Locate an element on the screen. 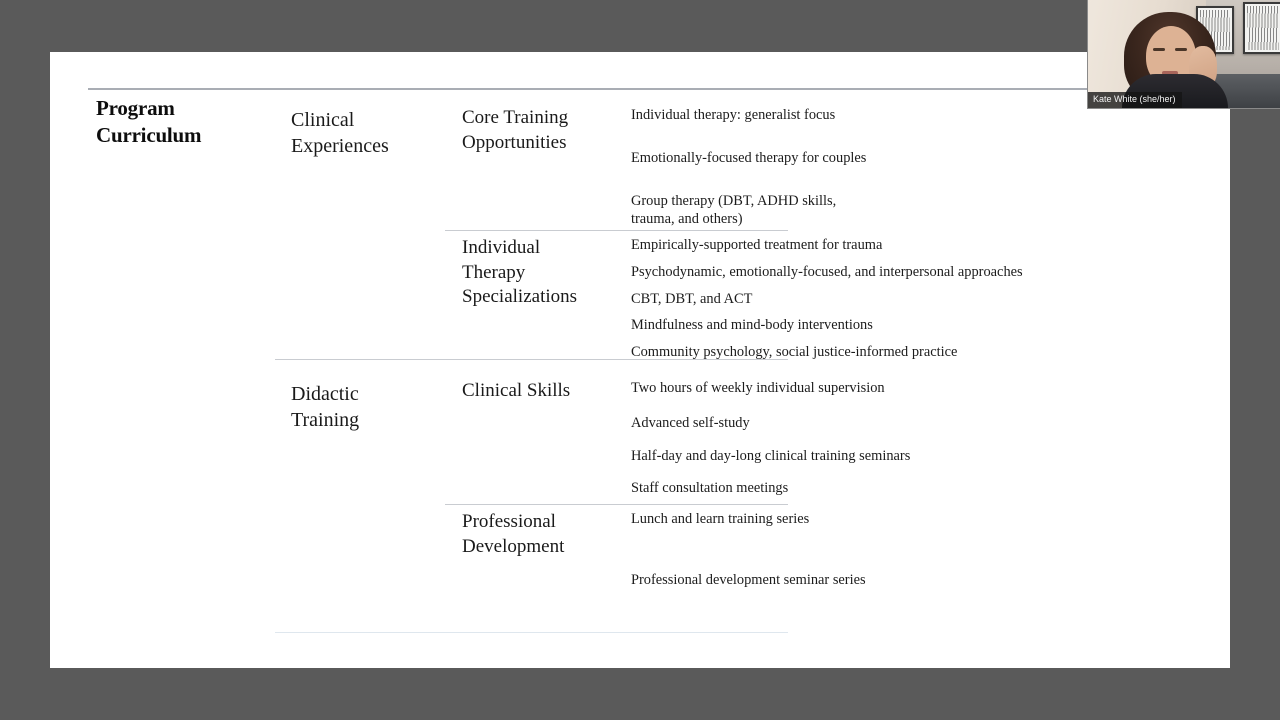  list-item: Advanced self-study is located at coordinates (690, 423).